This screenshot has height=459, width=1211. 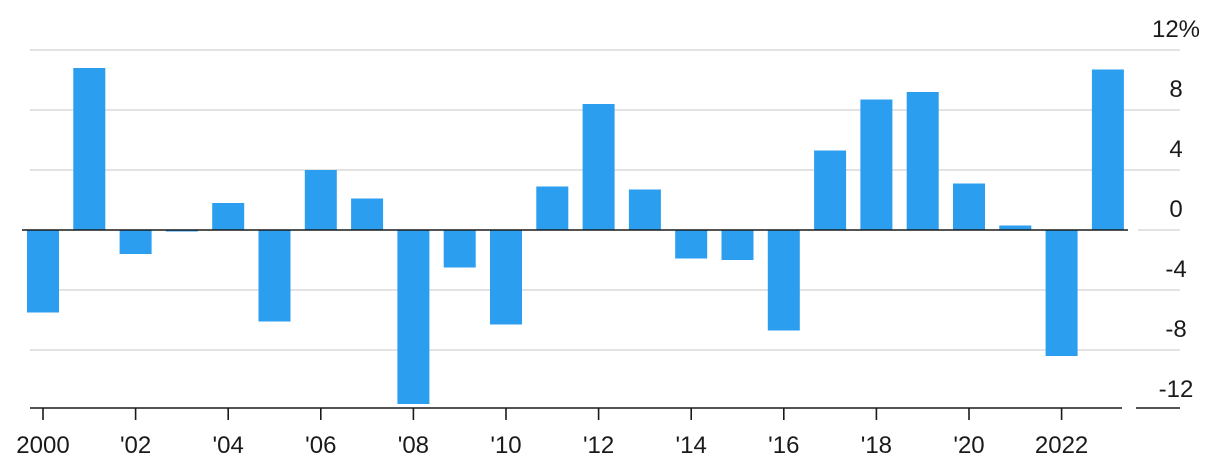 What do you see at coordinates (1061, 293) in the screenshot?
I see `bar-2022` at bounding box center [1061, 293].